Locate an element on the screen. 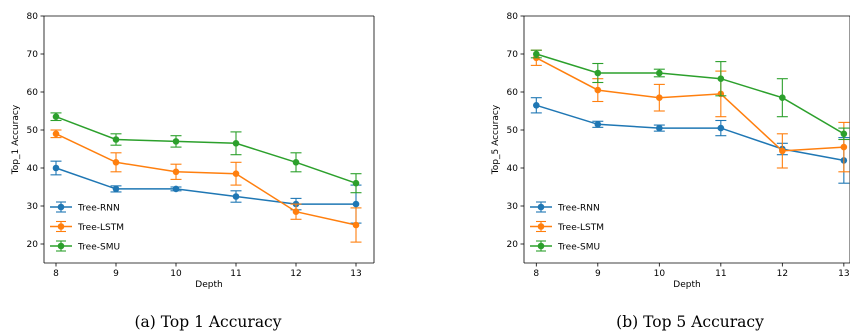 This screenshot has height=333, width=850. caption-top5: (b) Top 5 Accuracy is located at coordinates (690, 322).